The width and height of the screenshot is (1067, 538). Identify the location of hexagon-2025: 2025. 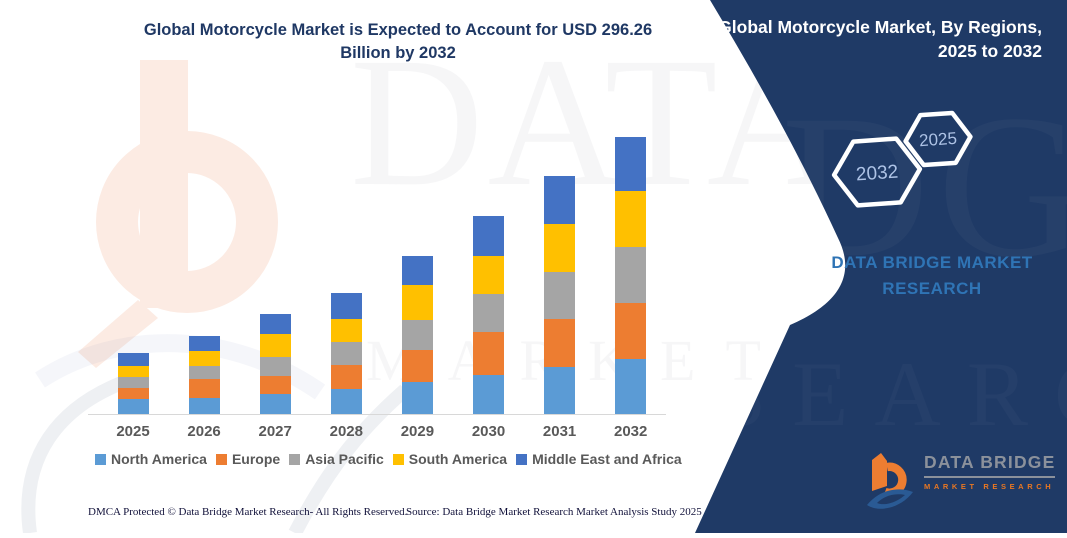
(938, 139).